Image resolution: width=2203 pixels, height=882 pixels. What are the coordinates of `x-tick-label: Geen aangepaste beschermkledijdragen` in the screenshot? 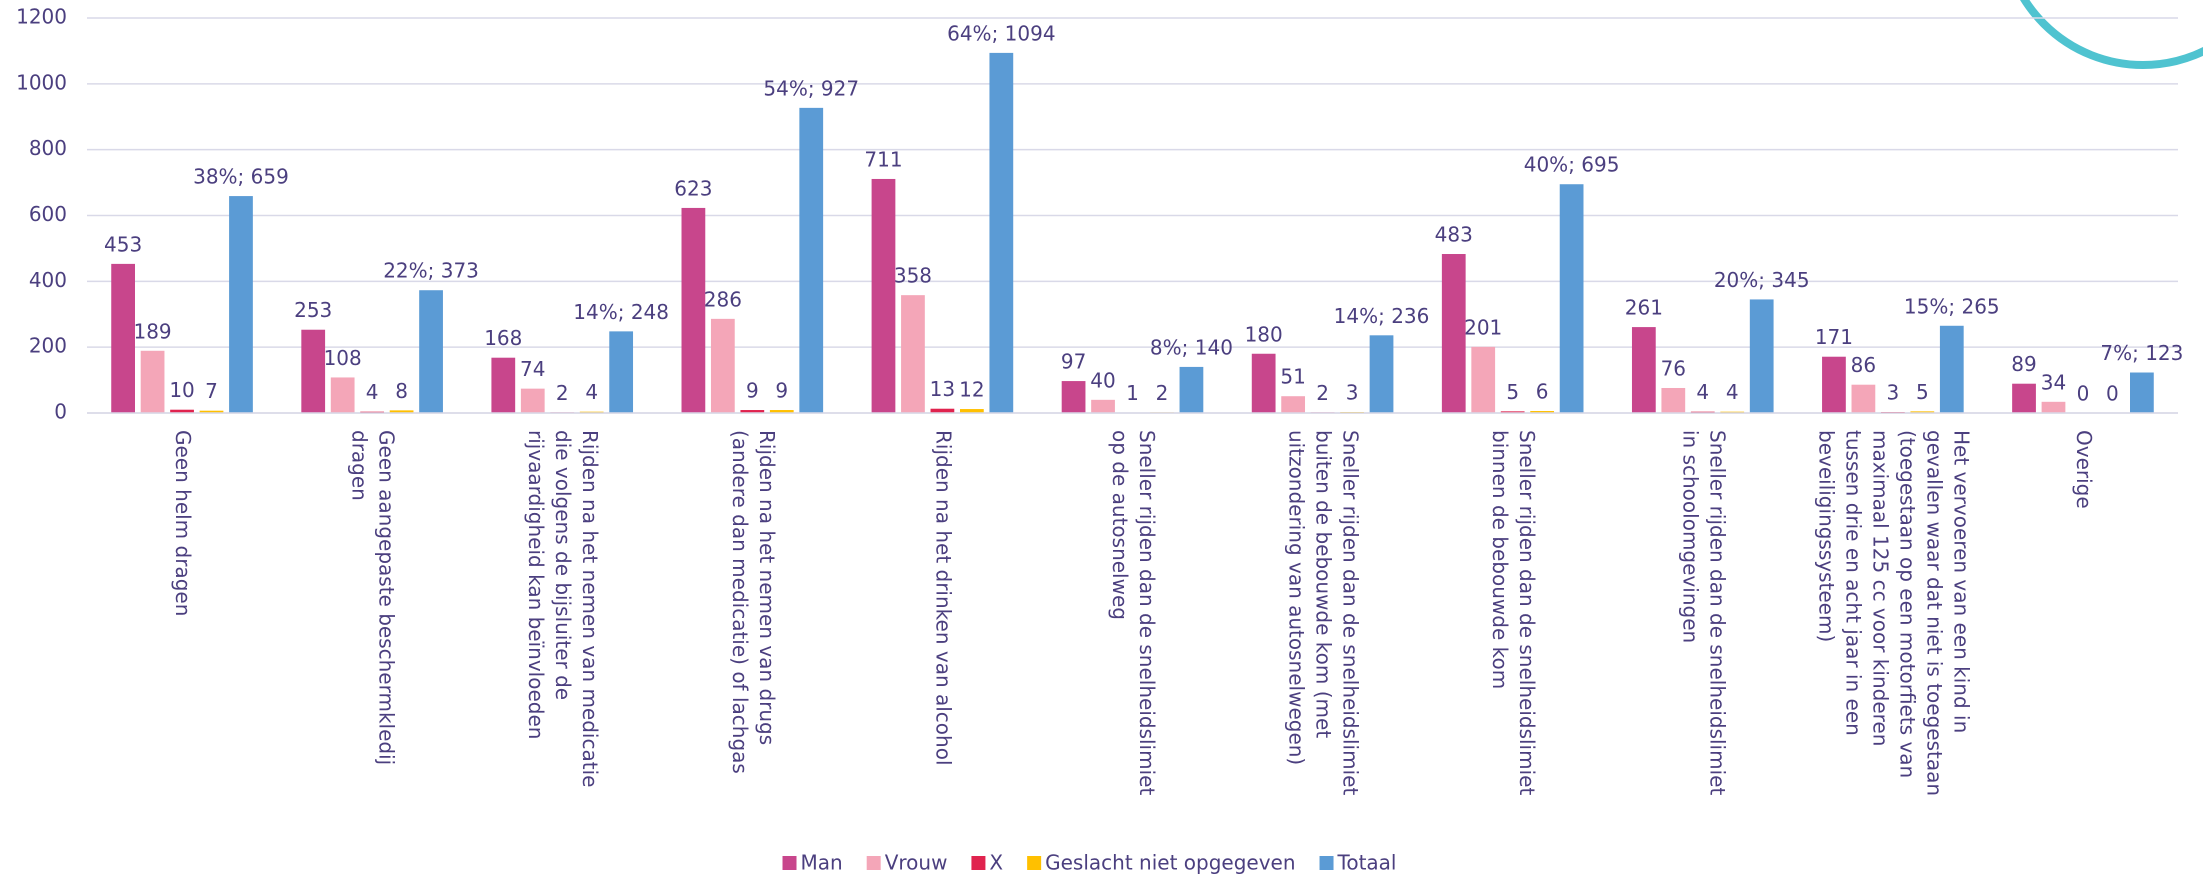 It's located at (373, 597).